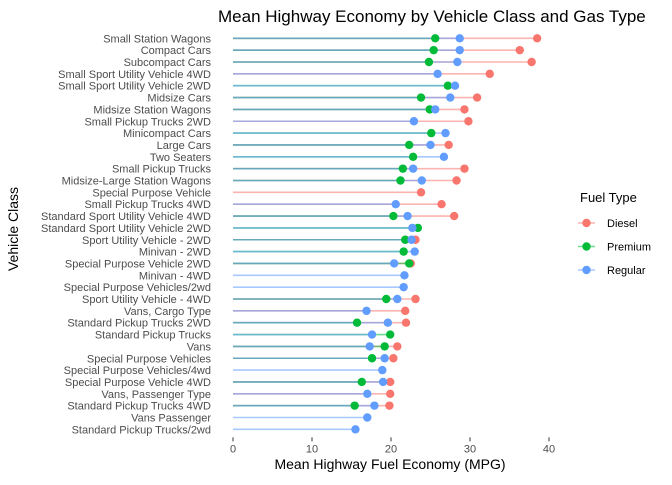  I want to click on point-diesel-small-pickup-trucks-4wd, so click(441, 204).